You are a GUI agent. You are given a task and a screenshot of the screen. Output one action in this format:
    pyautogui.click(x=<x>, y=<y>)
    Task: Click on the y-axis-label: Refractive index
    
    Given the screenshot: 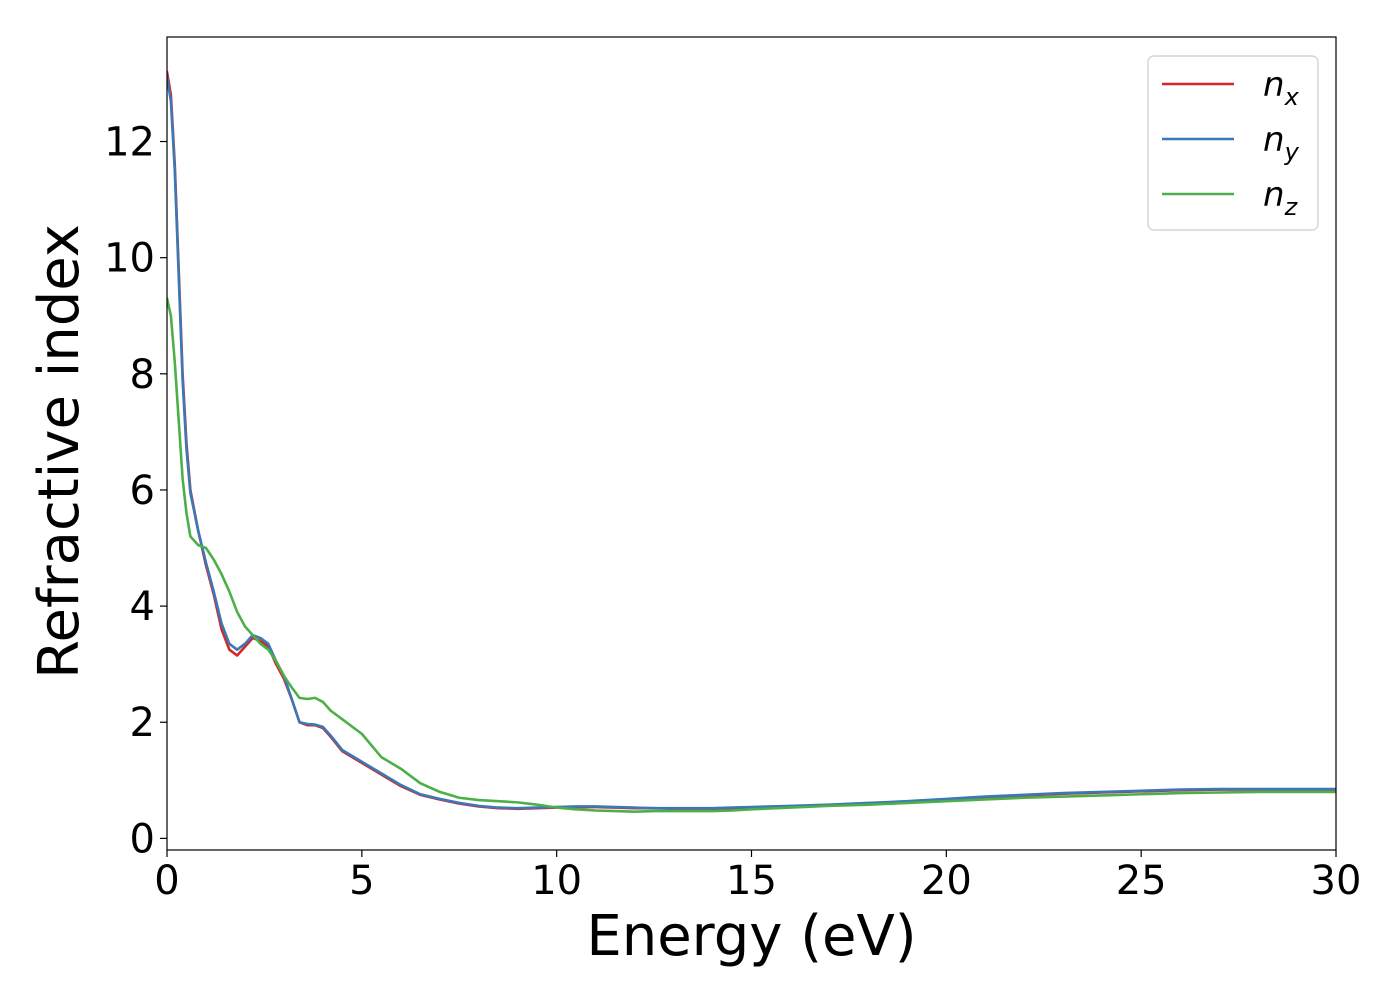 What is the action you would take?
    pyautogui.click(x=59, y=451)
    